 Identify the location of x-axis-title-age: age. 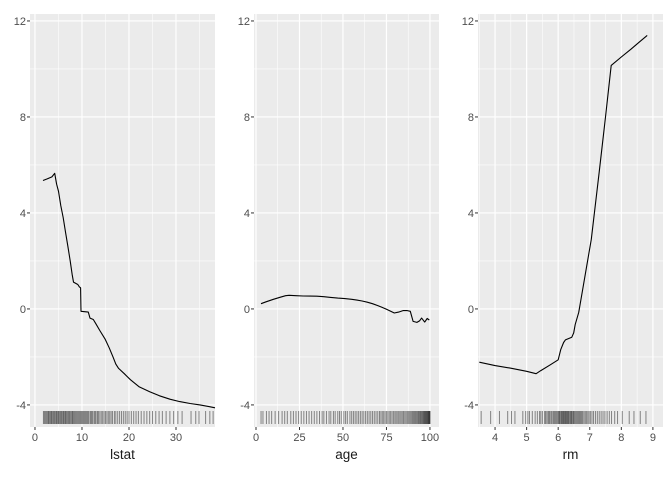
(346, 454).